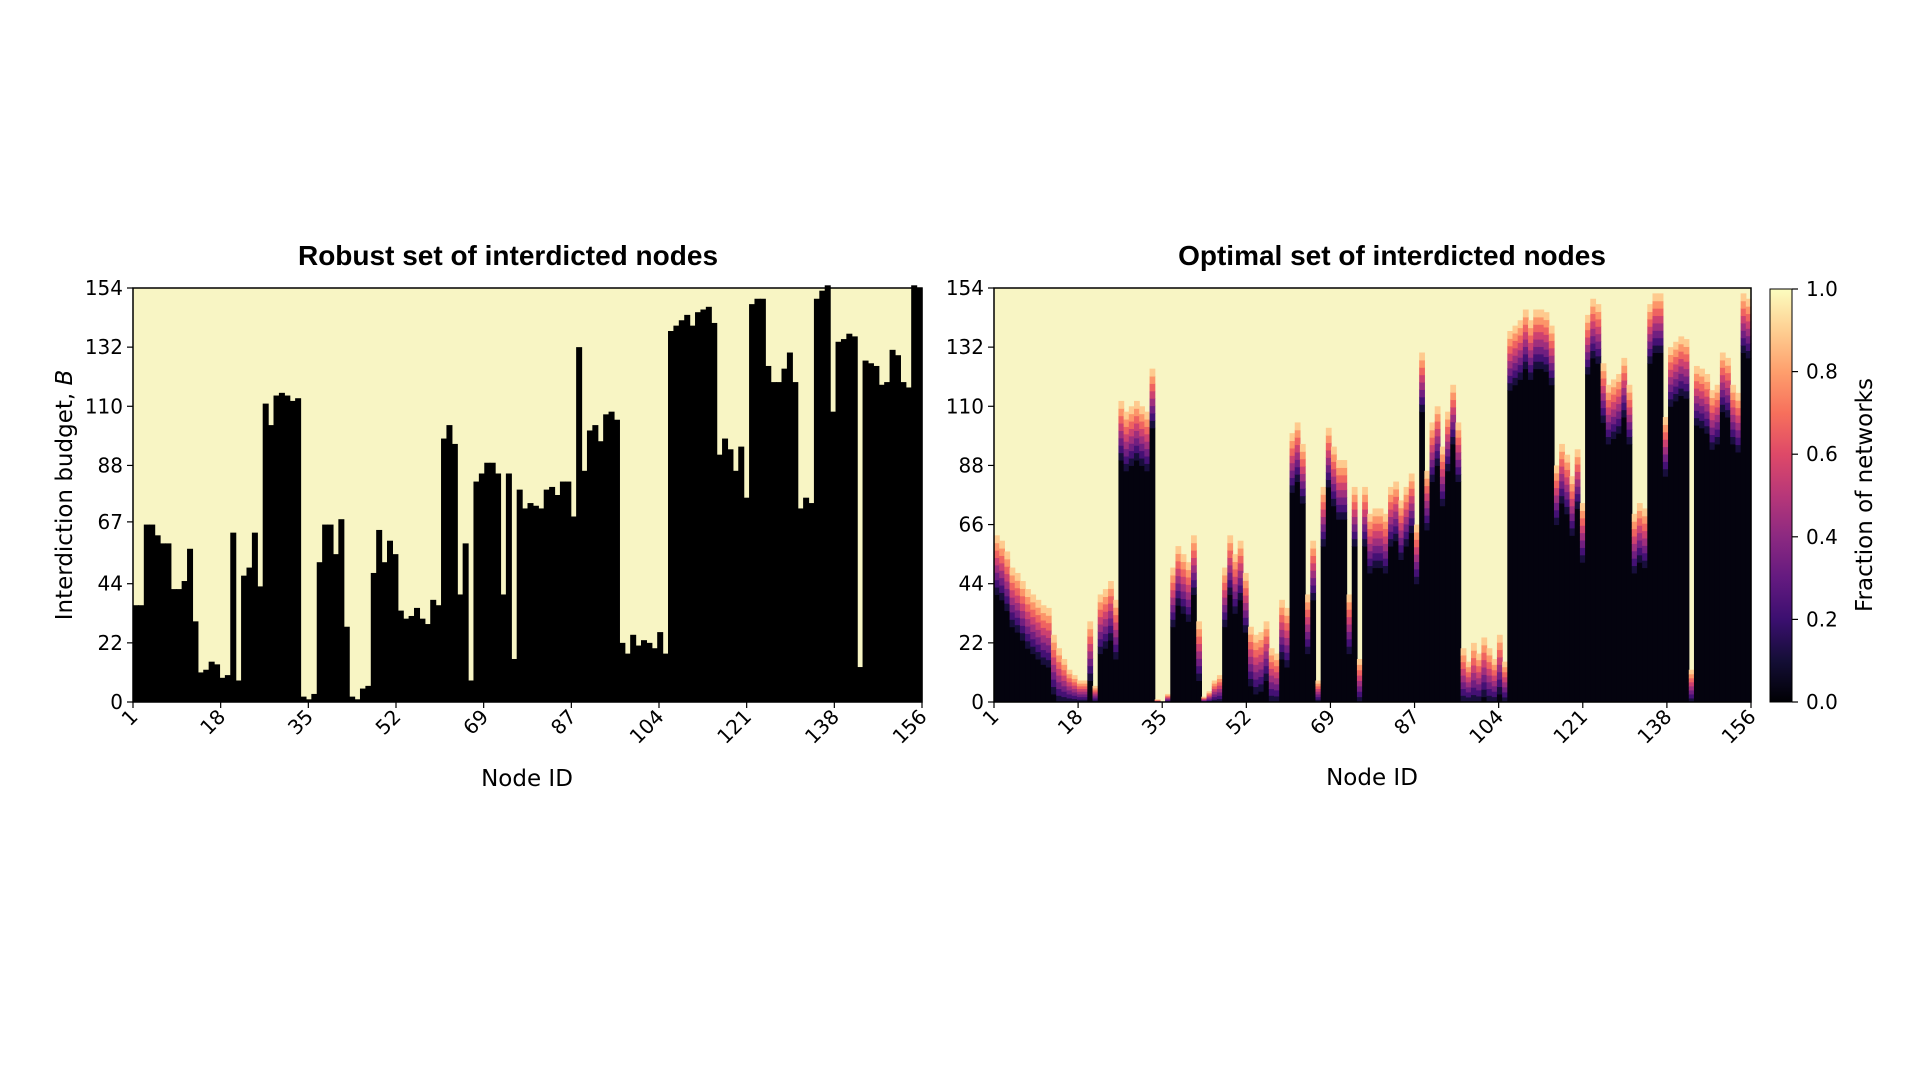 This screenshot has width=1920, height=1080. What do you see at coordinates (971, 525) in the screenshot?
I see `y-tick-label: 66` at bounding box center [971, 525].